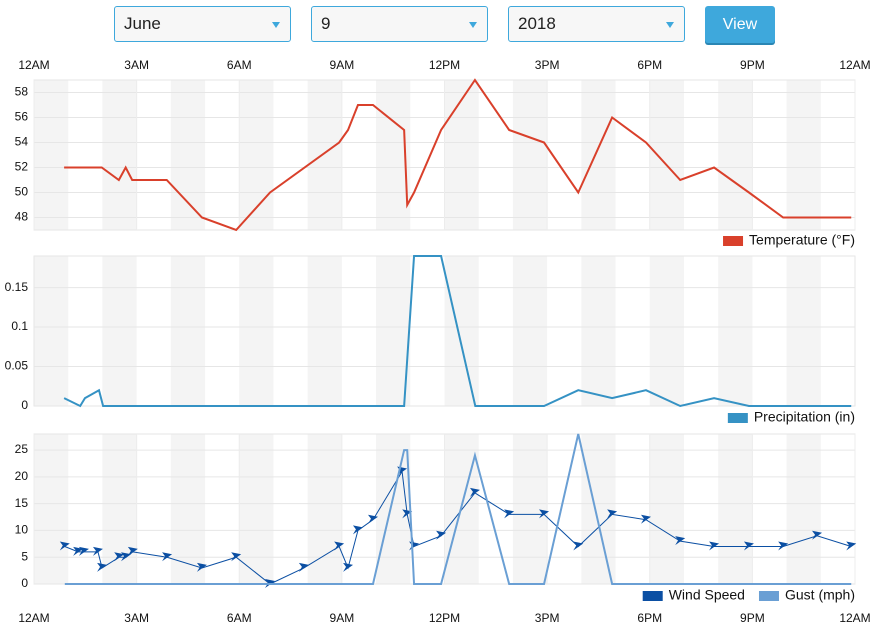  Describe the element at coordinates (537, 23) in the screenshot. I see `year-value: 2018` at that location.